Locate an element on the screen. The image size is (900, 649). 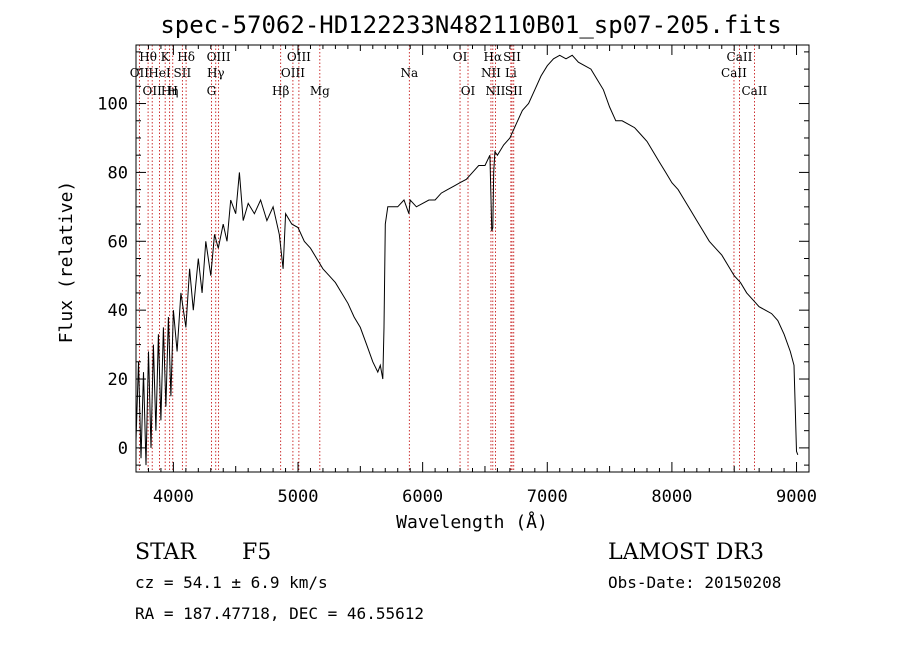
line-label: Hβ is located at coordinates (280, 91).